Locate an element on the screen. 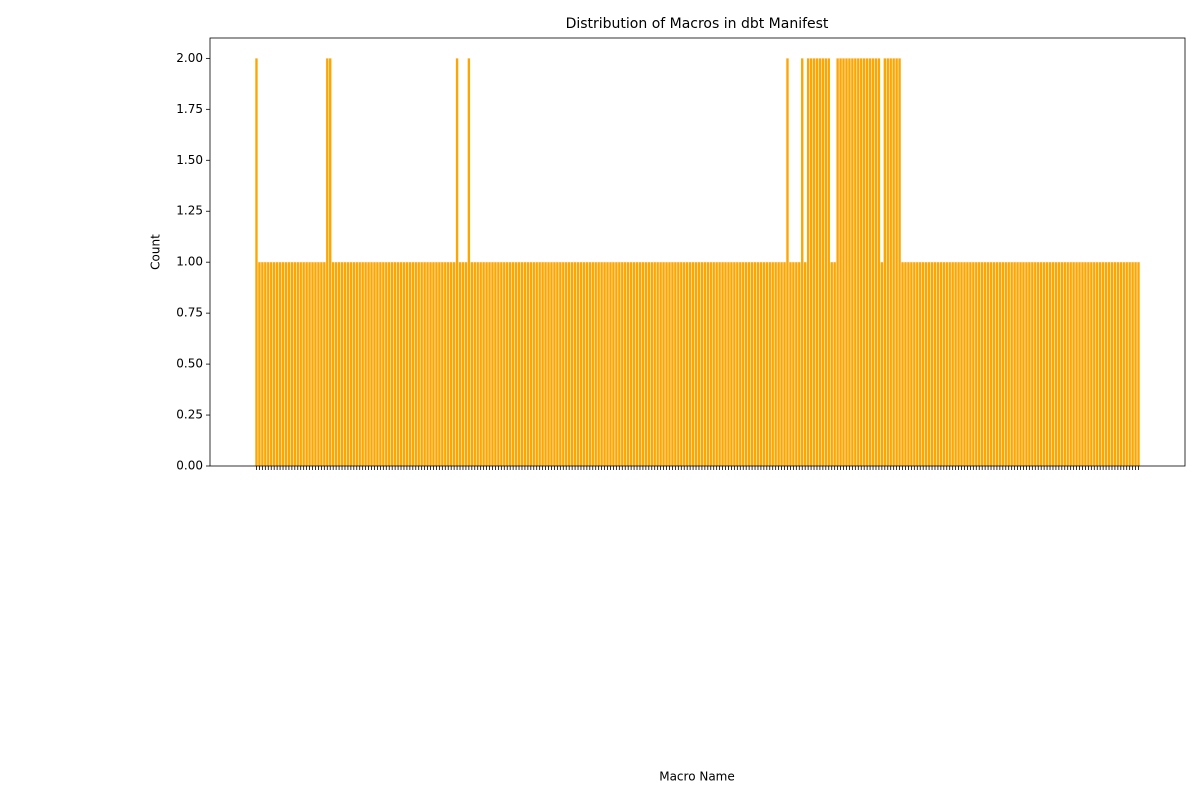 The width and height of the screenshot is (1200, 800). chart-title: Distribution of Macros in dbt Manifest is located at coordinates (697, 24).